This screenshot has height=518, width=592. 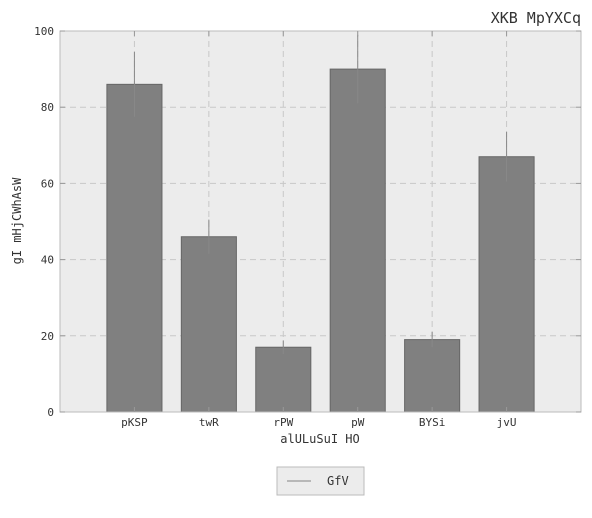 What do you see at coordinates (47, 260) in the screenshot?
I see `y-tick-label: 40` at bounding box center [47, 260].